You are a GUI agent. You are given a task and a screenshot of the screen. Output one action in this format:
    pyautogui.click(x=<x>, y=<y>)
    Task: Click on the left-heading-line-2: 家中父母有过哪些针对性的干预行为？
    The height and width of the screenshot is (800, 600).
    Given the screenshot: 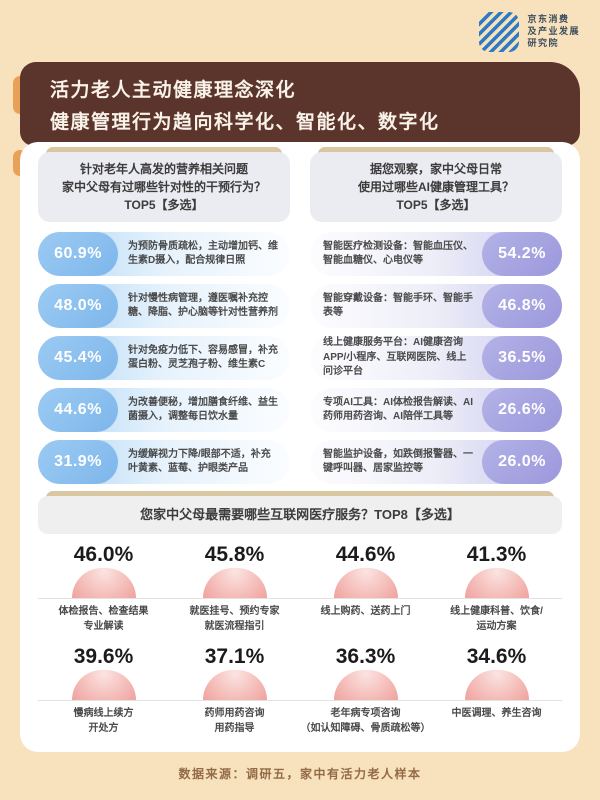 What is the action you would take?
    pyautogui.click(x=163, y=187)
    